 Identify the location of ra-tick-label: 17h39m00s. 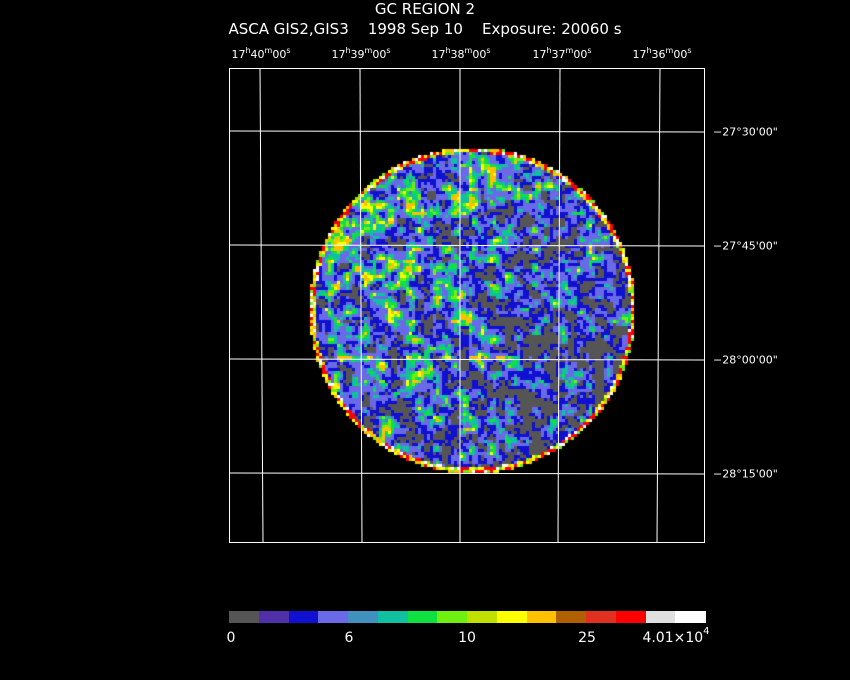
(361, 53).